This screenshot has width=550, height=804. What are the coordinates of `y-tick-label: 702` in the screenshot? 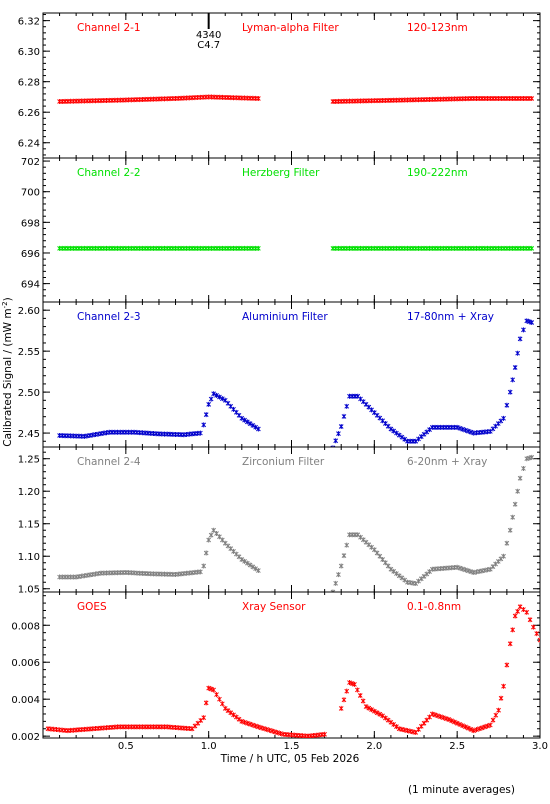 It's located at (30, 162).